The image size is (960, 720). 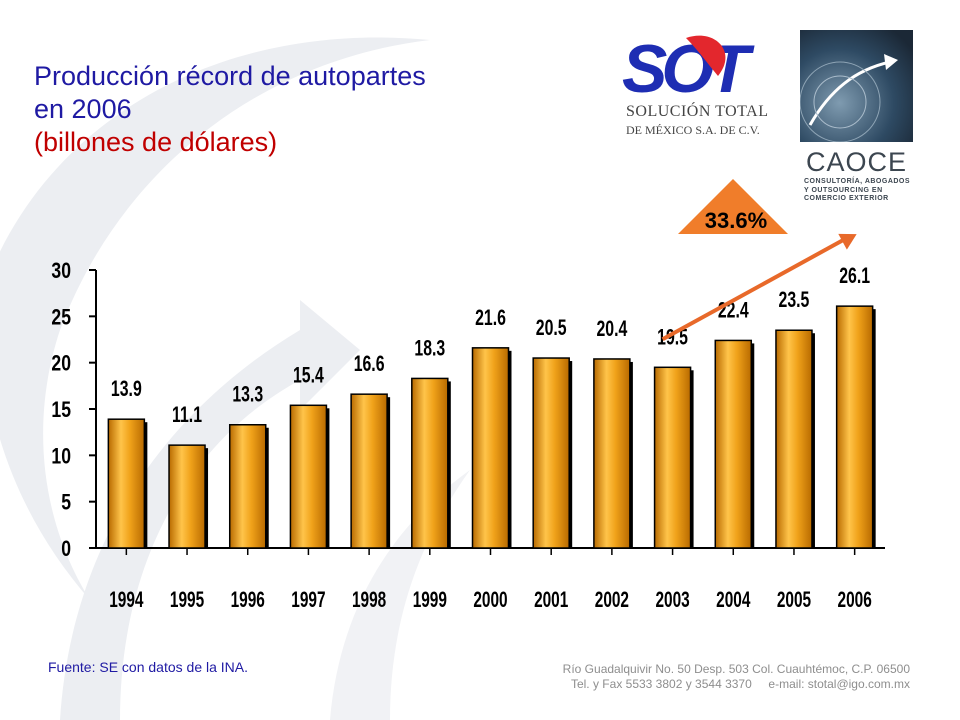 I want to click on bar-1998, so click(x=369, y=471).